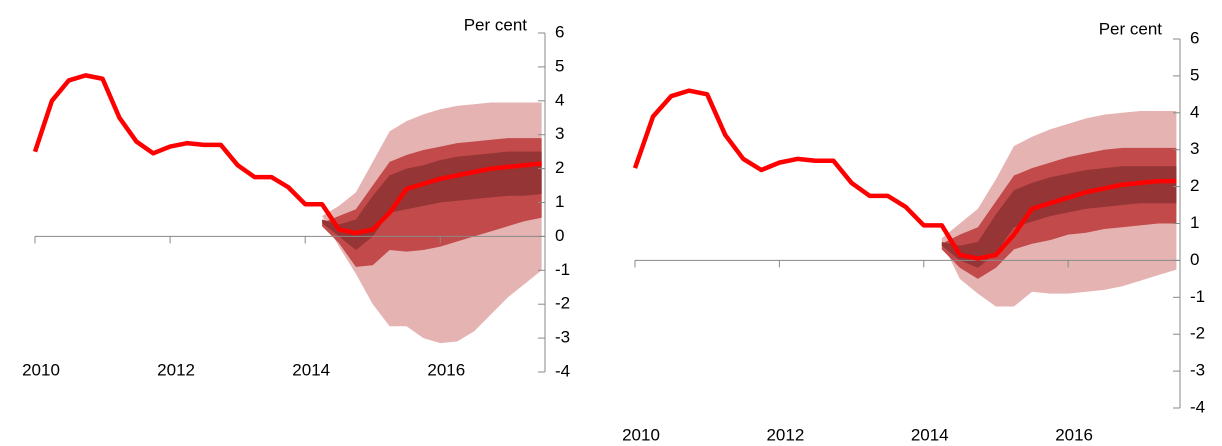 Image resolution: width=1222 pixels, height=446 pixels. What do you see at coordinates (1059, 217) in the screenshot?
I see `fan-band` at bounding box center [1059, 217].